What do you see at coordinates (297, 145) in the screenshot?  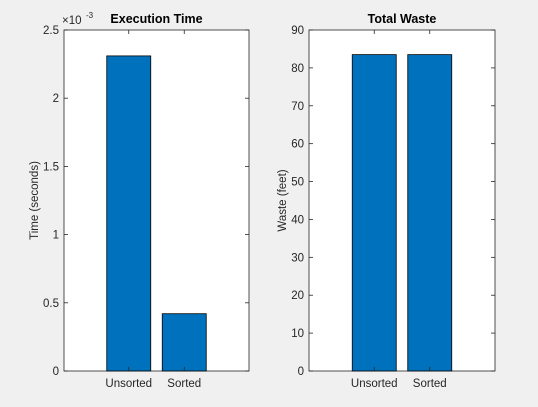 I see `ytick-label: 60` at bounding box center [297, 145].